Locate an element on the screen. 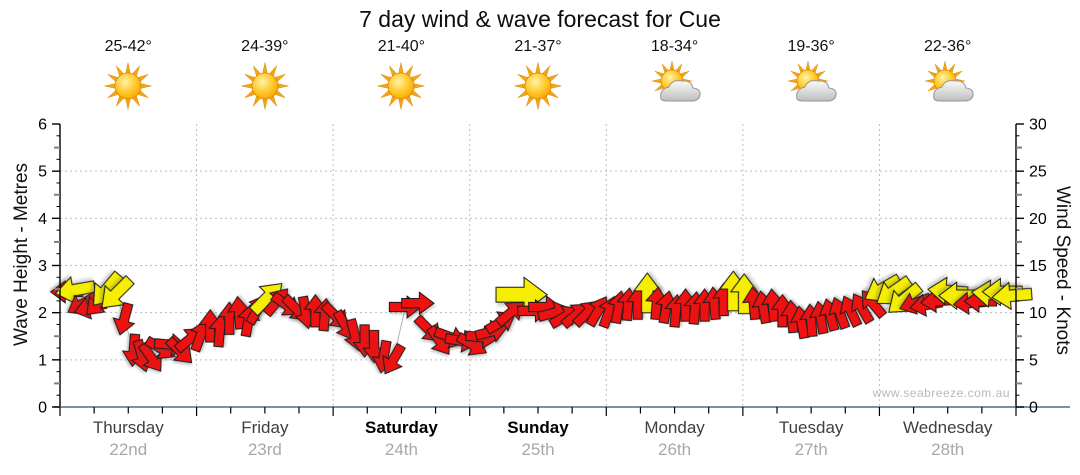  day-temperature-range: 19-36° is located at coordinates (811, 46).